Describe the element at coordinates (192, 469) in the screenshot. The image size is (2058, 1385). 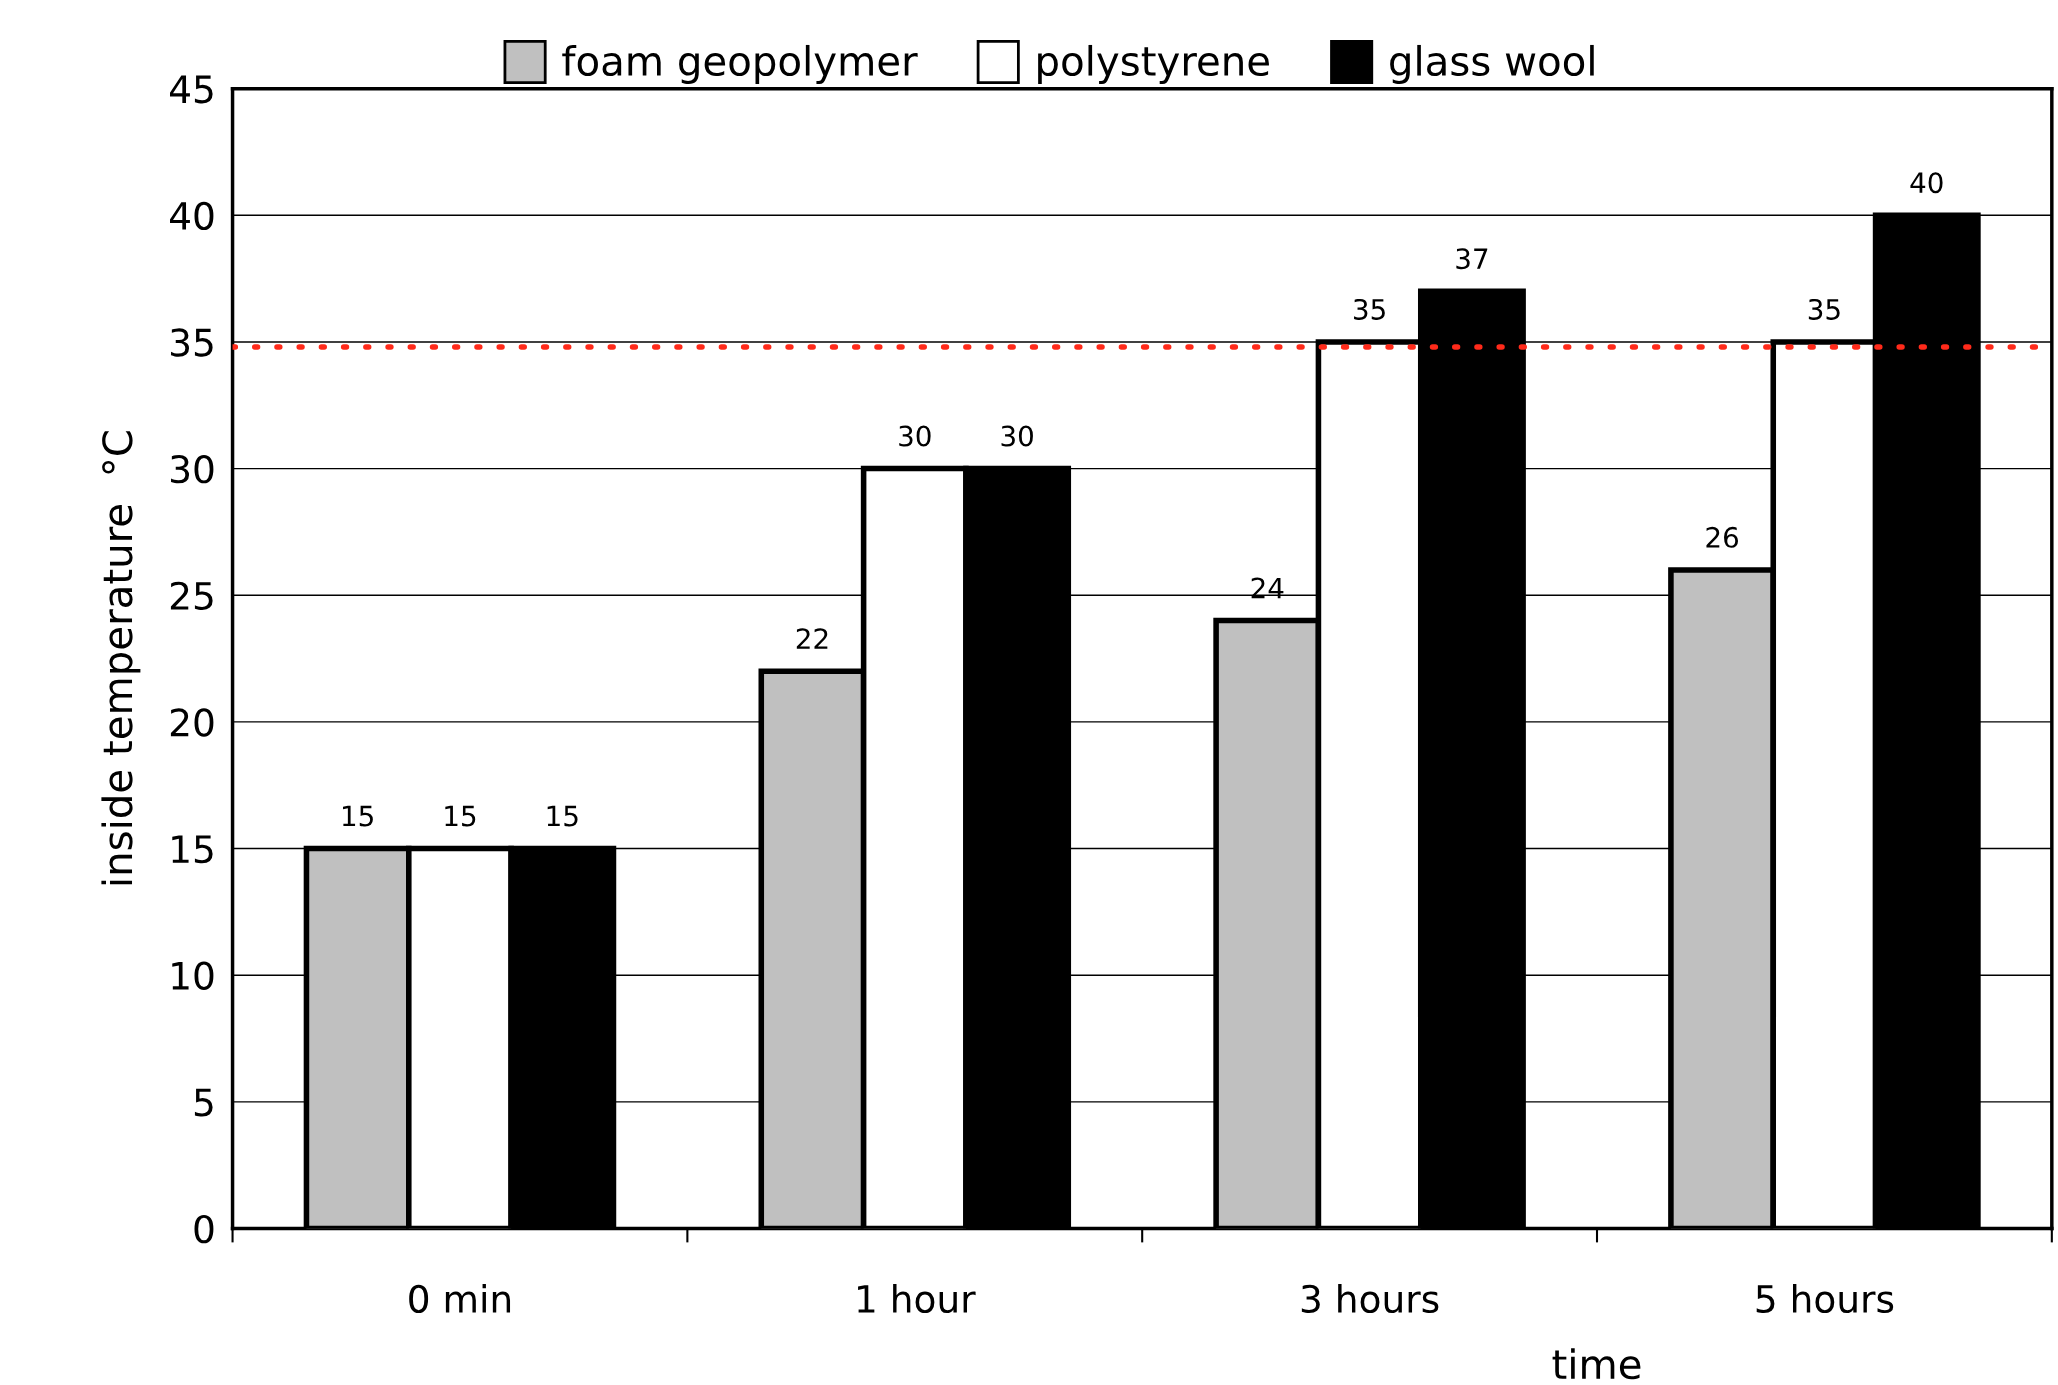
I see `y-tick-label: 30` at that location.